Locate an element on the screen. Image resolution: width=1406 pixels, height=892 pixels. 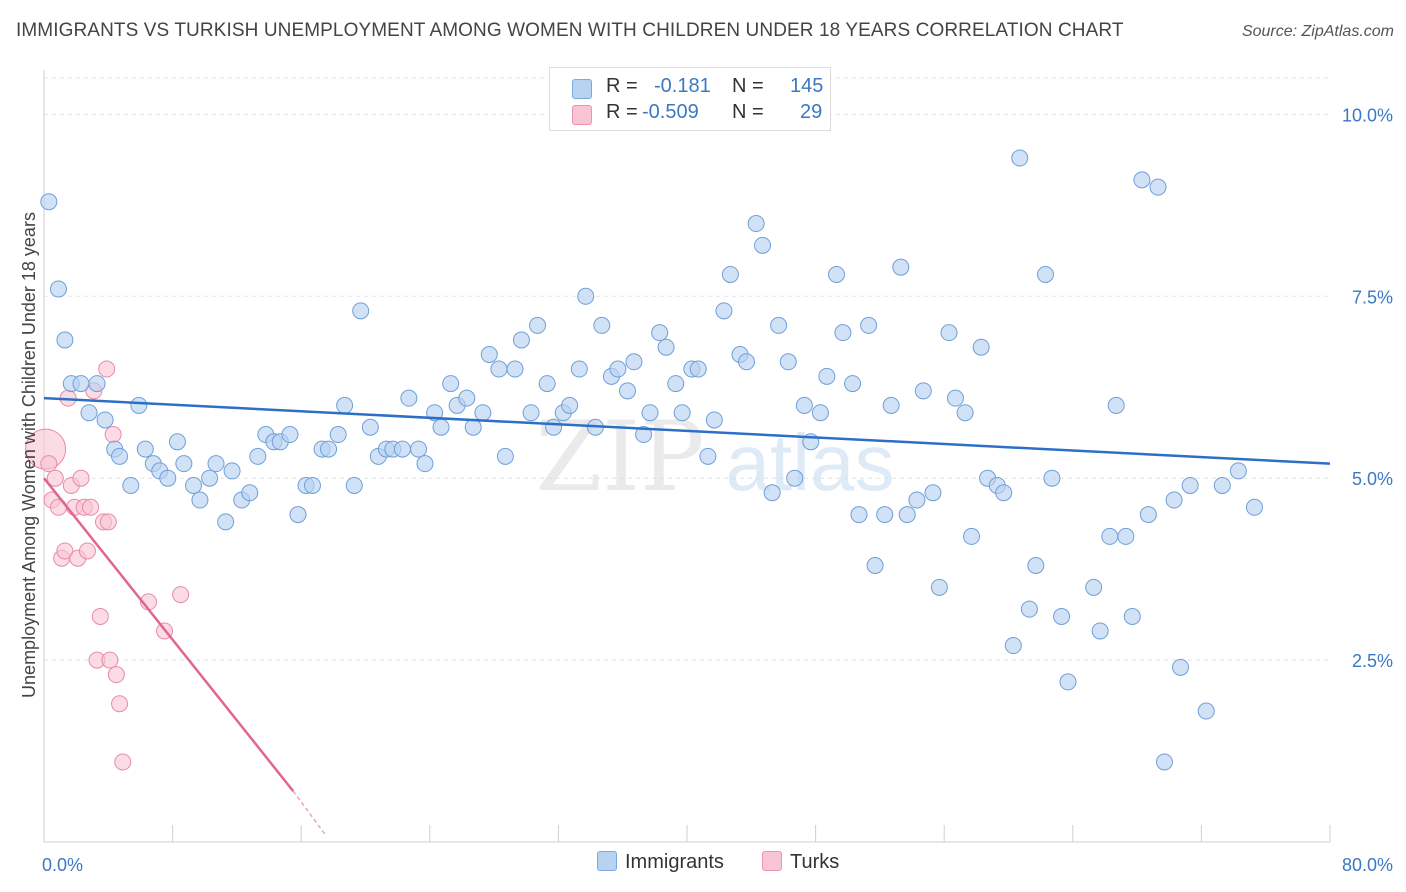
bottom-legend-swatch-immigrants is located at coordinates (607, 861).